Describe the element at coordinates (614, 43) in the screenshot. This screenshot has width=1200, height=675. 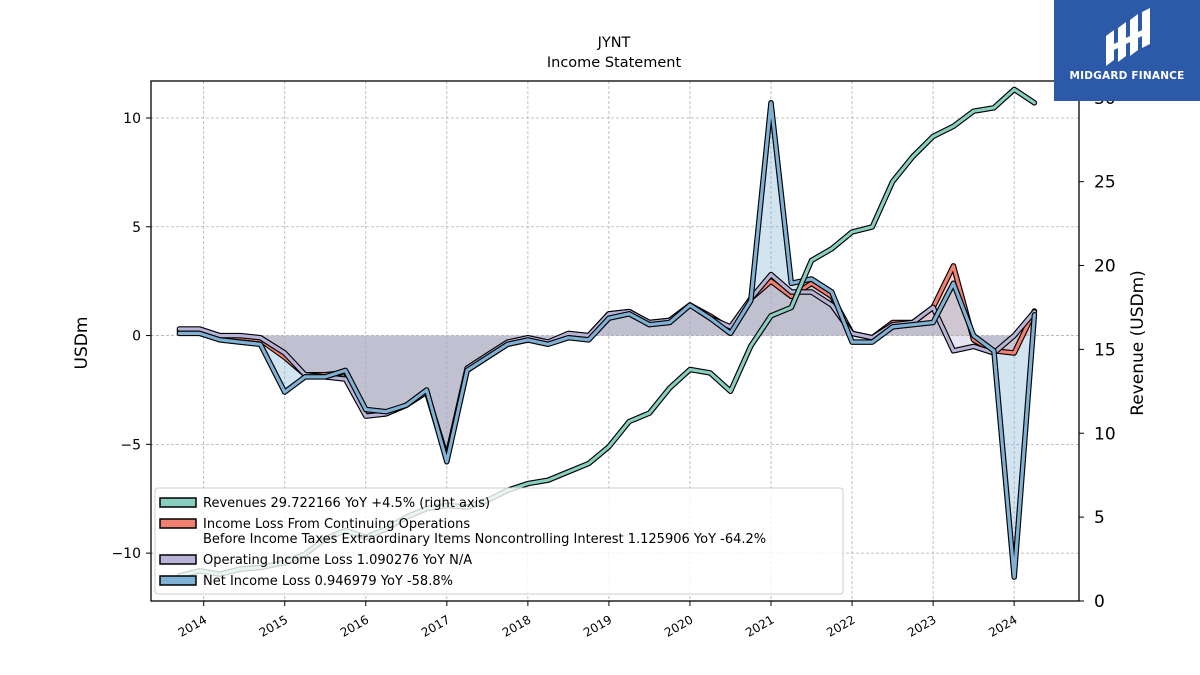
I see `chart-title: JYNT` at that location.